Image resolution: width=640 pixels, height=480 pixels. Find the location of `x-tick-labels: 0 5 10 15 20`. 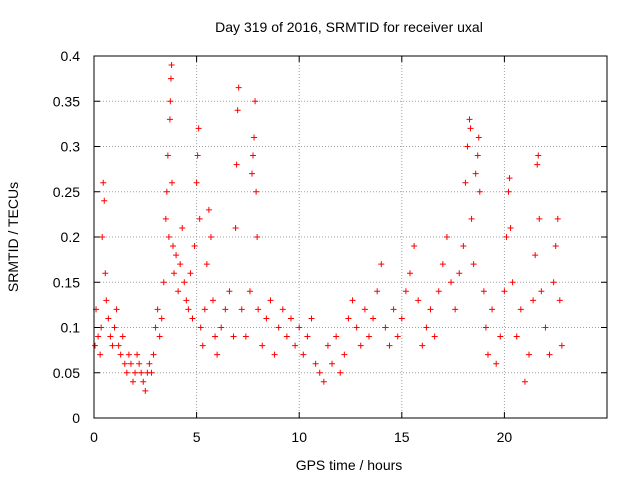

x-tick-labels: 0 5 10 15 20 is located at coordinates (301, 437).